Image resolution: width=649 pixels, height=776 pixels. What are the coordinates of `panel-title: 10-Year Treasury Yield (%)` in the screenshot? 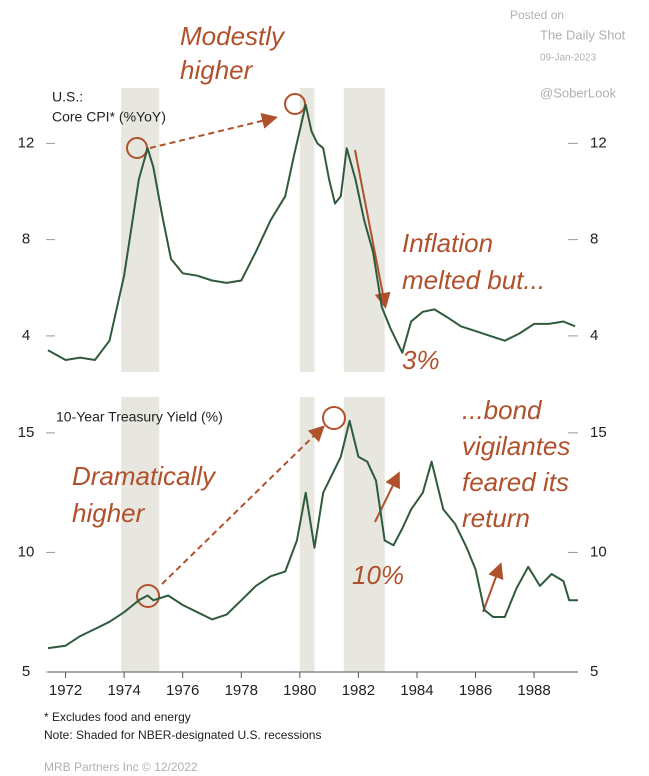 It's located at (139, 417).